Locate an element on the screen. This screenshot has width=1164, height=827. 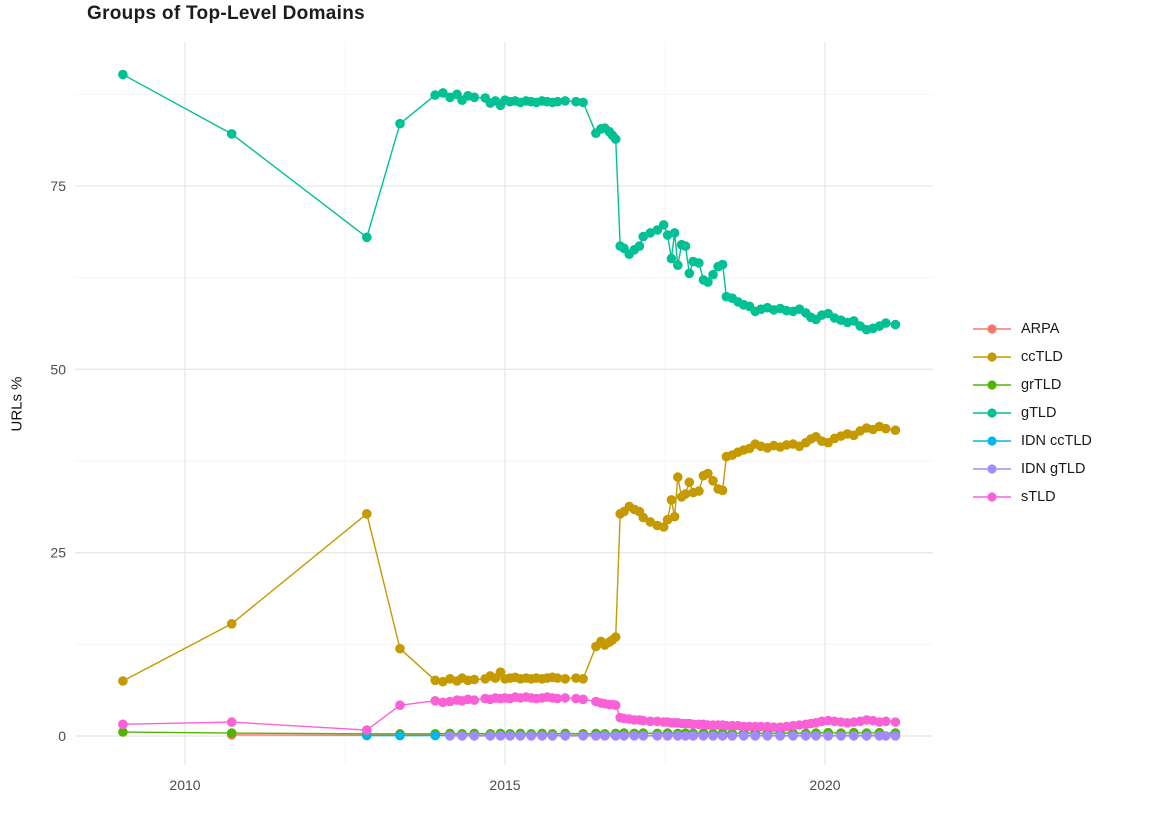
legend-label-grtld: grTLD is located at coordinates (1041, 385).